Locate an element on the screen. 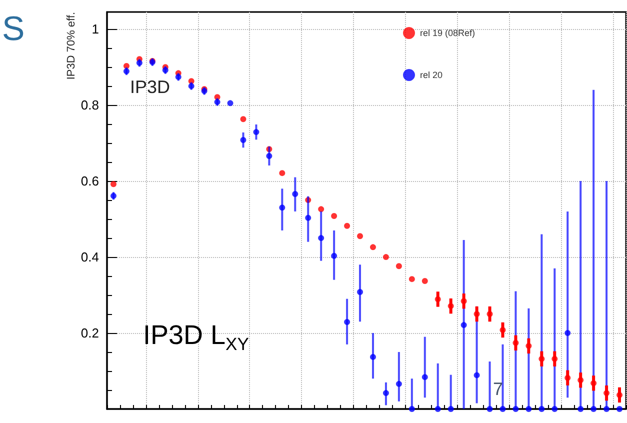 The width and height of the screenshot is (627, 423). text: S is located at coordinates (13, 29).